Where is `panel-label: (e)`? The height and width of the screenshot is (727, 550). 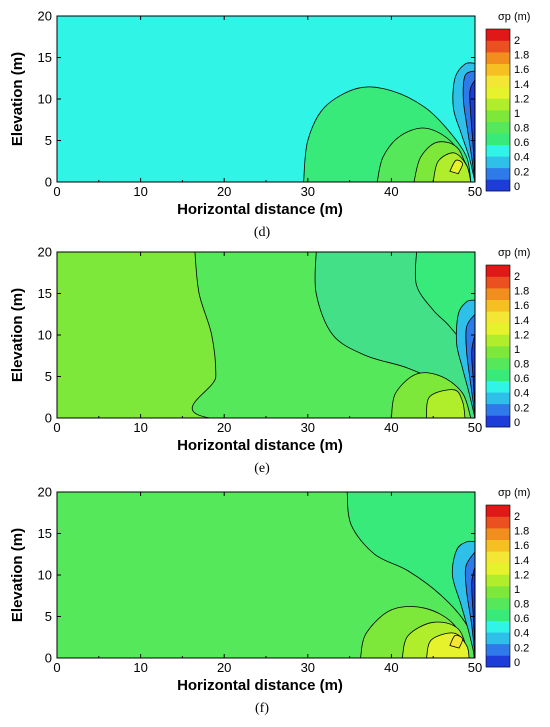
panel-label: (e) is located at coordinates (262, 468).